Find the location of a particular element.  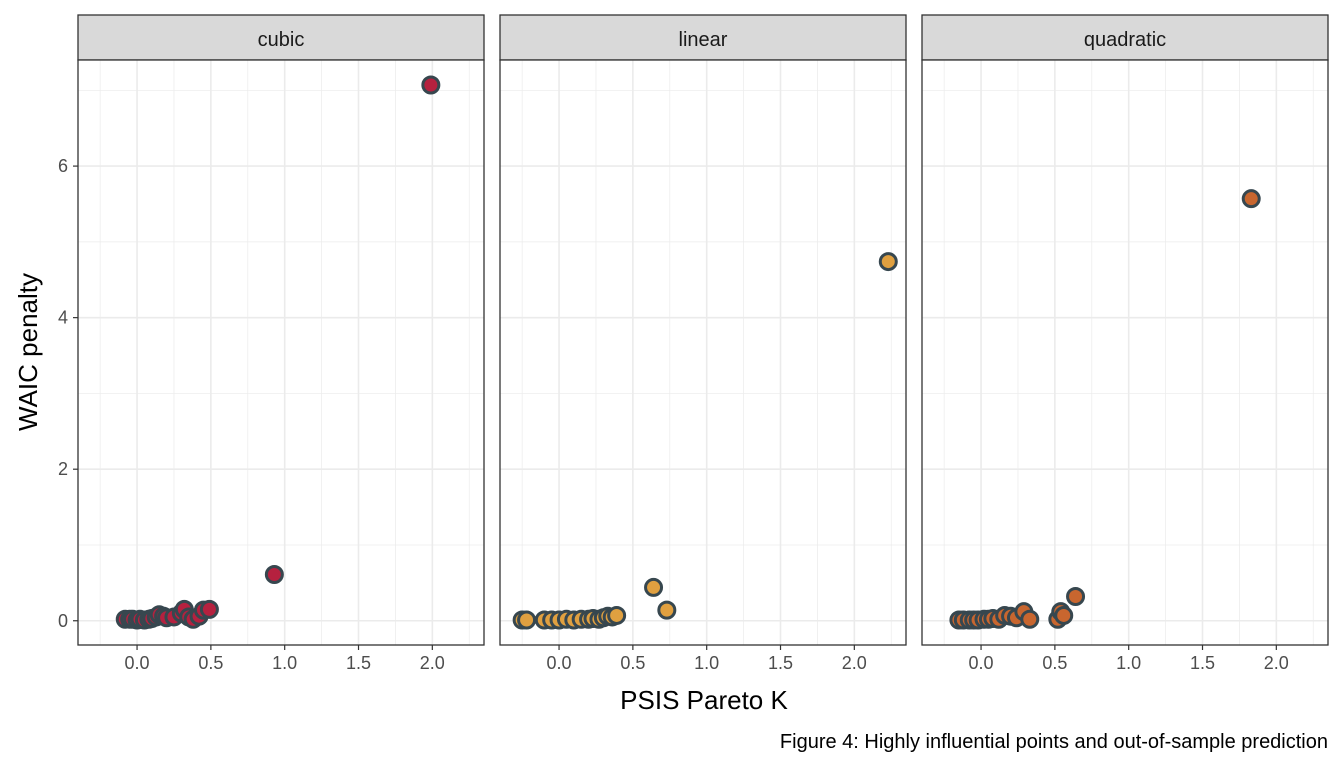

facet-strip-label: linear is located at coordinates (703, 40).